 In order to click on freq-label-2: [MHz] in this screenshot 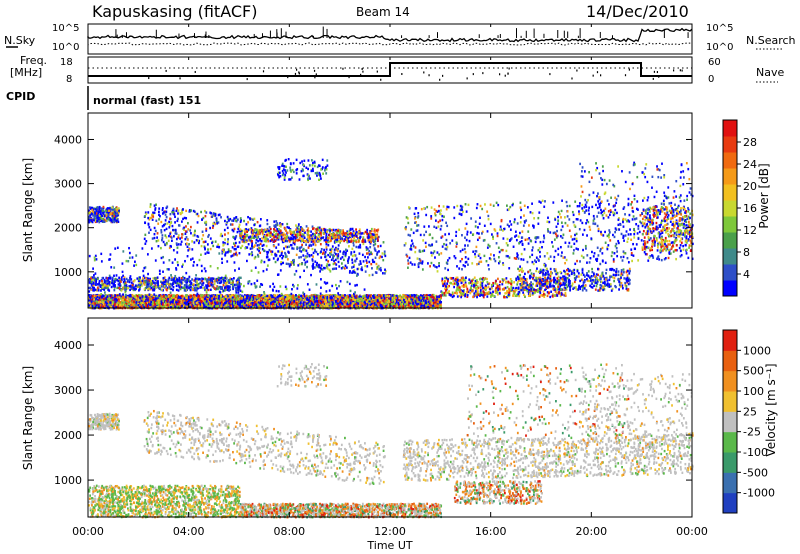, I will do `click(26, 72)`.